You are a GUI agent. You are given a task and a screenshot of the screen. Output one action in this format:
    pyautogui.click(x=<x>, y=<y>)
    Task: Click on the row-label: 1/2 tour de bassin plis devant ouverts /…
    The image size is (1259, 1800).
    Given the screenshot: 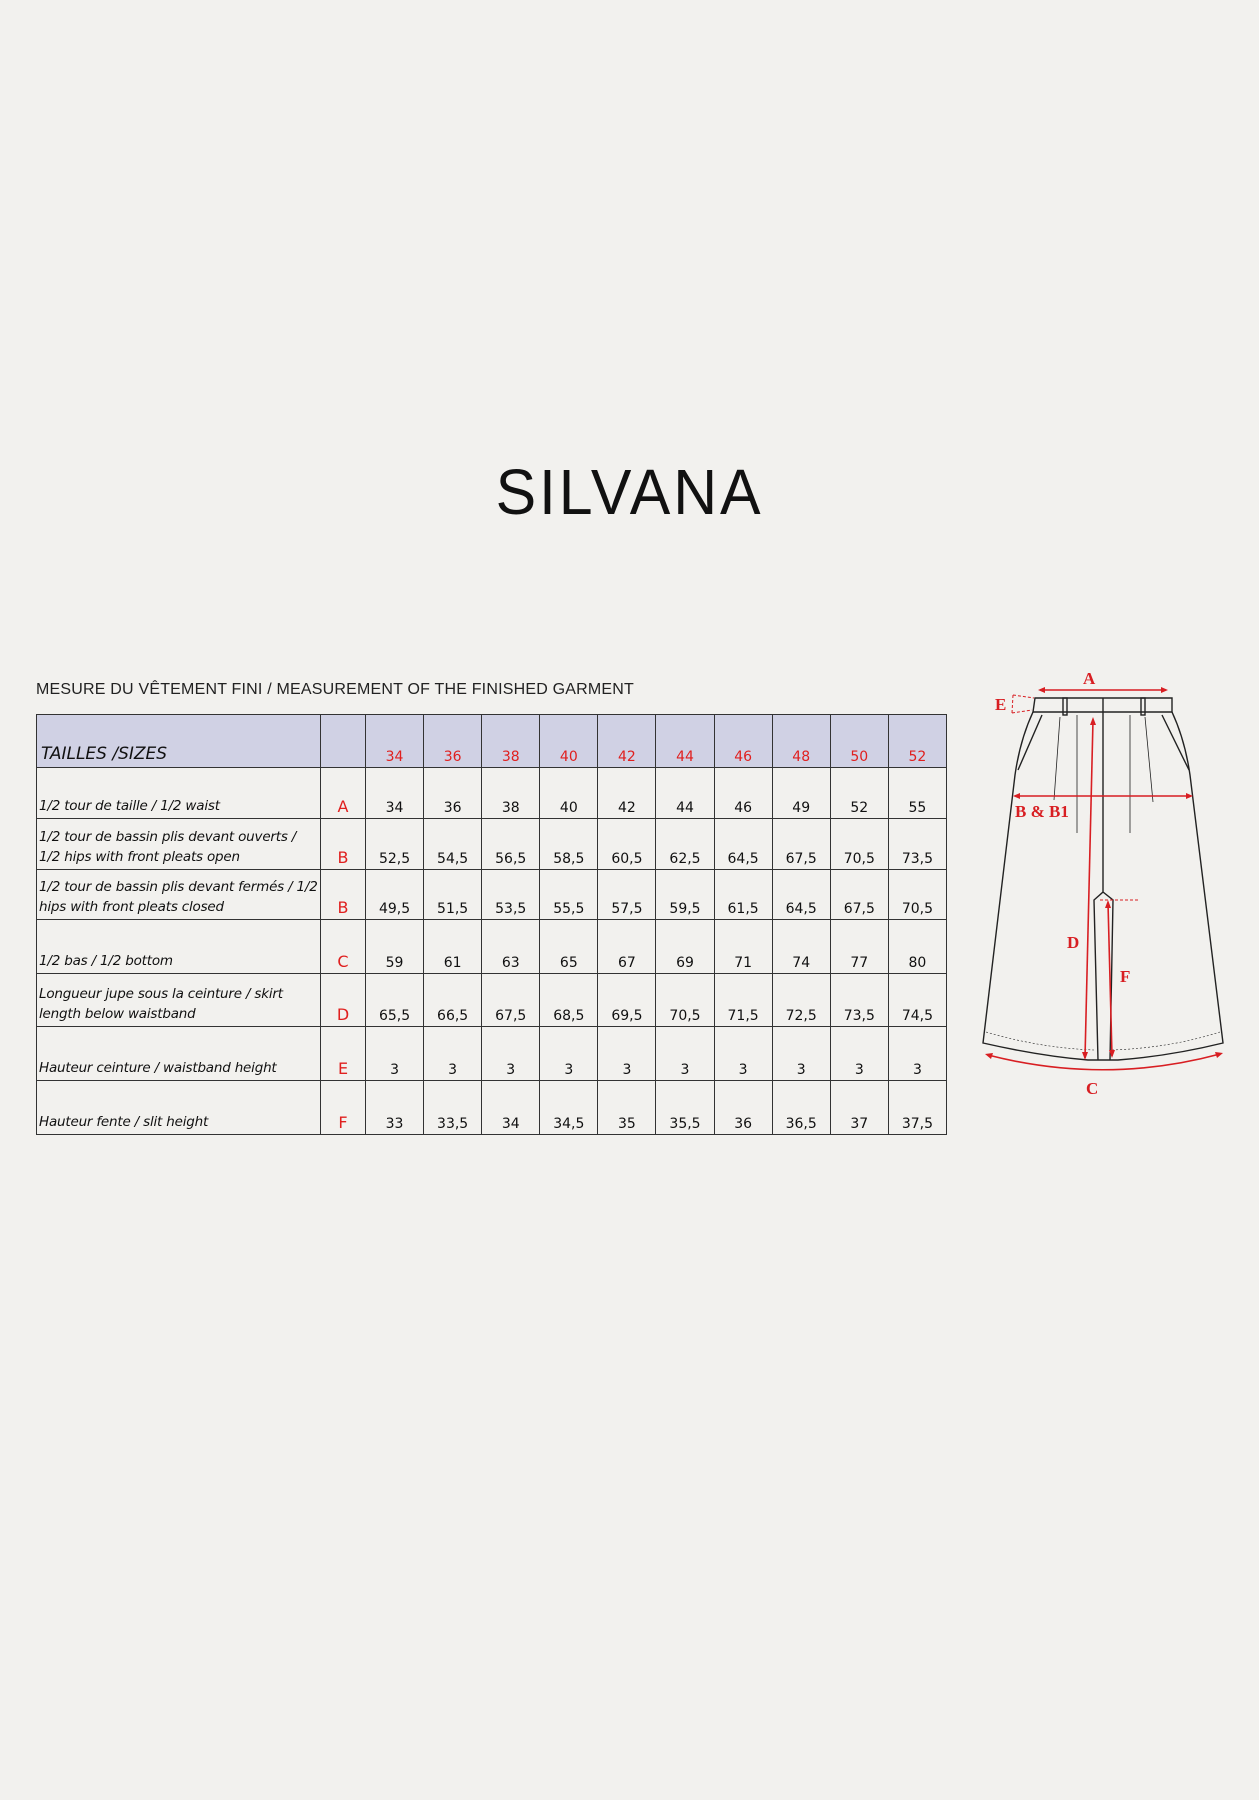 What is the action you would take?
    pyautogui.click(x=178, y=844)
    